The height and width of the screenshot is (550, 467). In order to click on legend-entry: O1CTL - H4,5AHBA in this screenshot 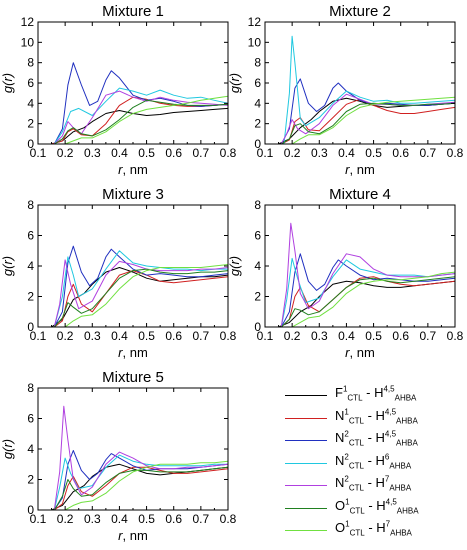, I will do `click(373, 509)`.